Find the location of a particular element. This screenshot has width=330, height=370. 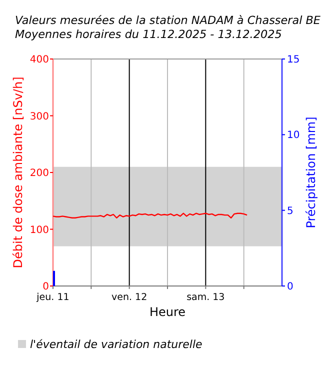

y-tick-label: 100 is located at coordinates (39, 230).